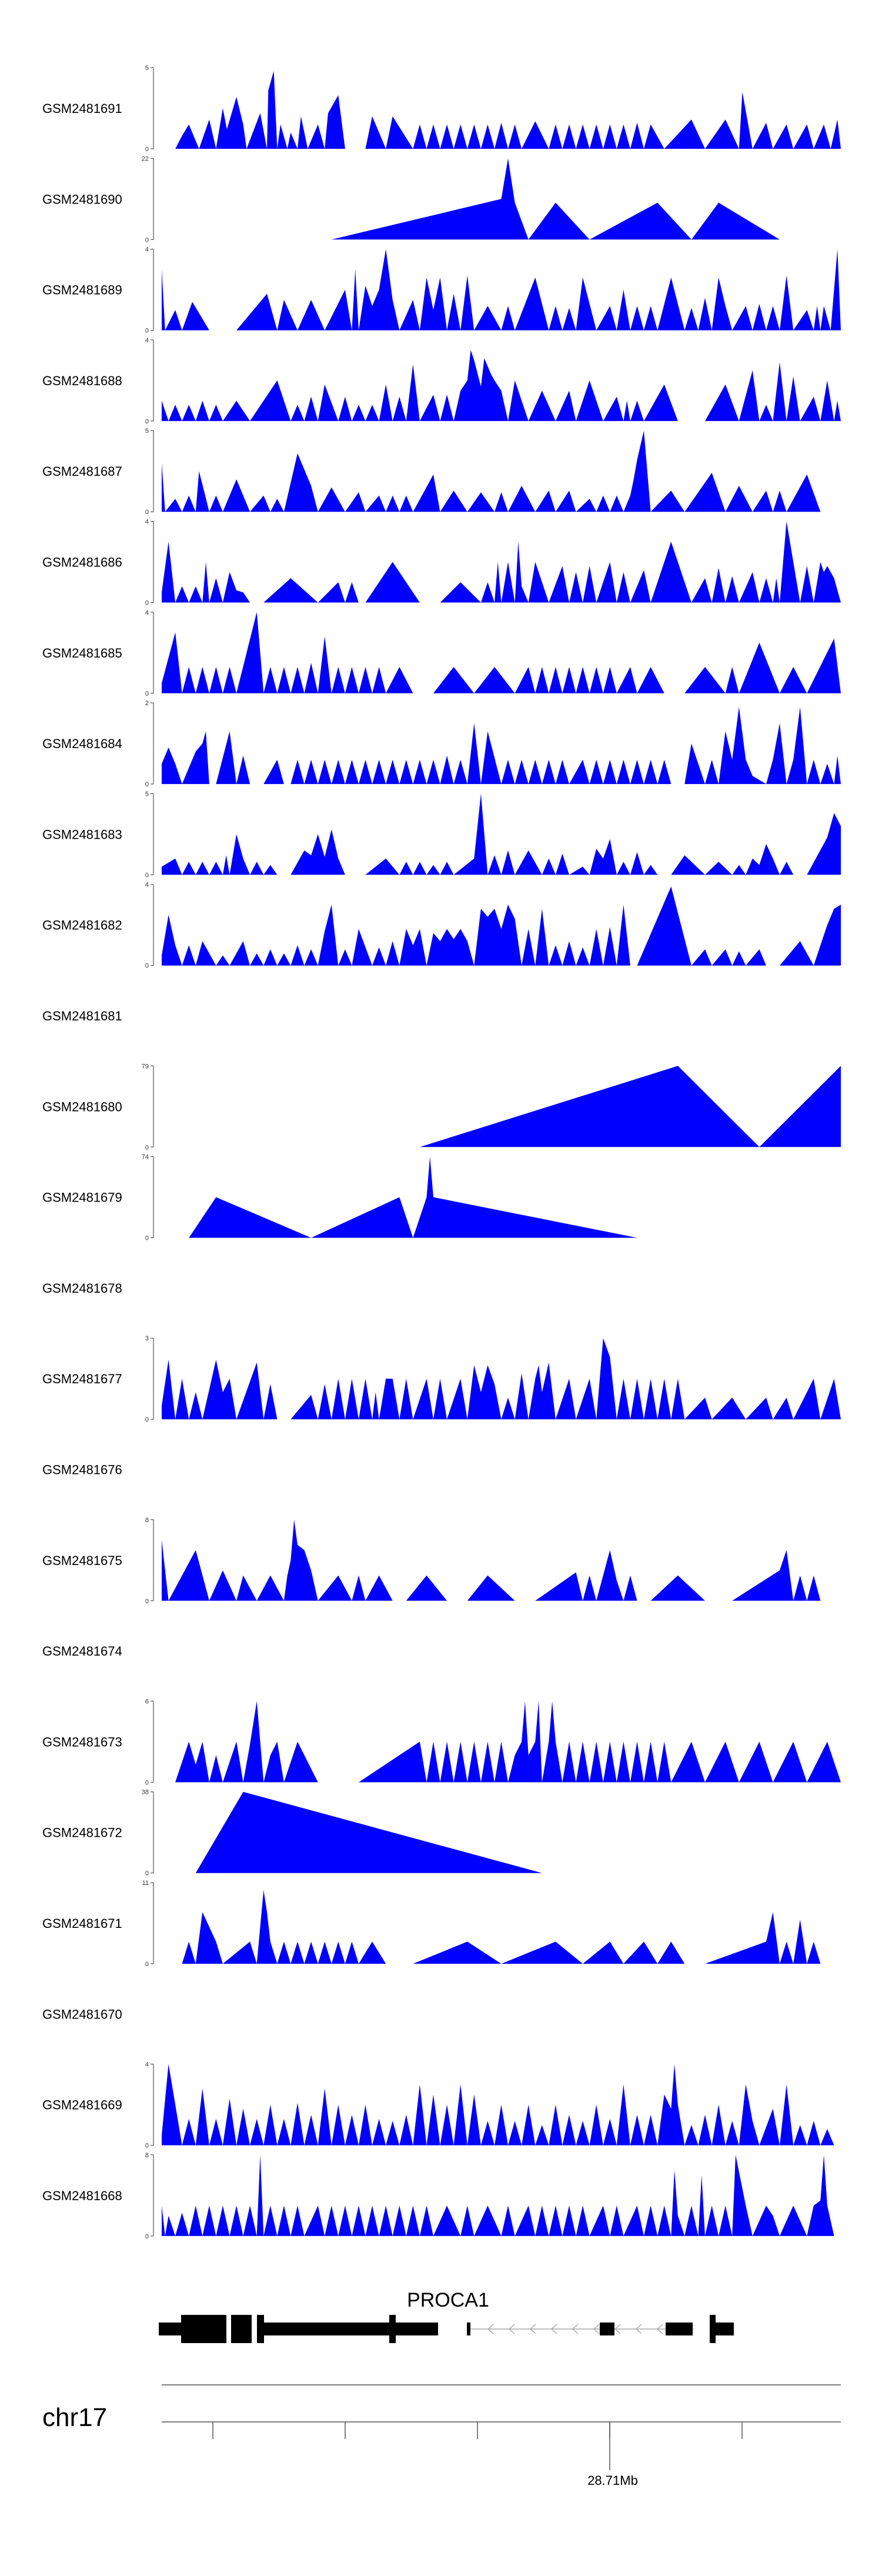 Image resolution: width=882 pixels, height=2576 pixels. I want to click on track: GSM2481674, so click(82, 1651).